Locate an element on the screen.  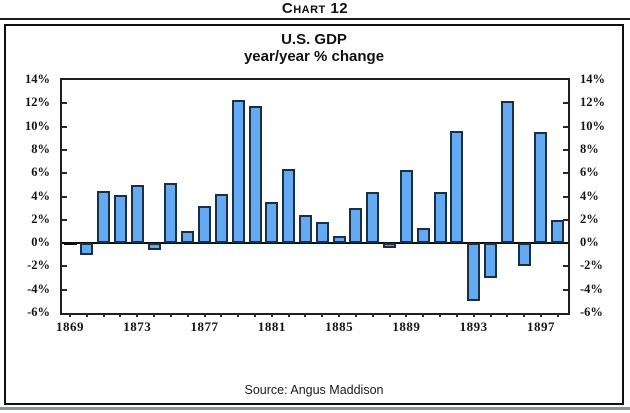
y-axis-label-right: 14% is located at coordinates (592, 79).